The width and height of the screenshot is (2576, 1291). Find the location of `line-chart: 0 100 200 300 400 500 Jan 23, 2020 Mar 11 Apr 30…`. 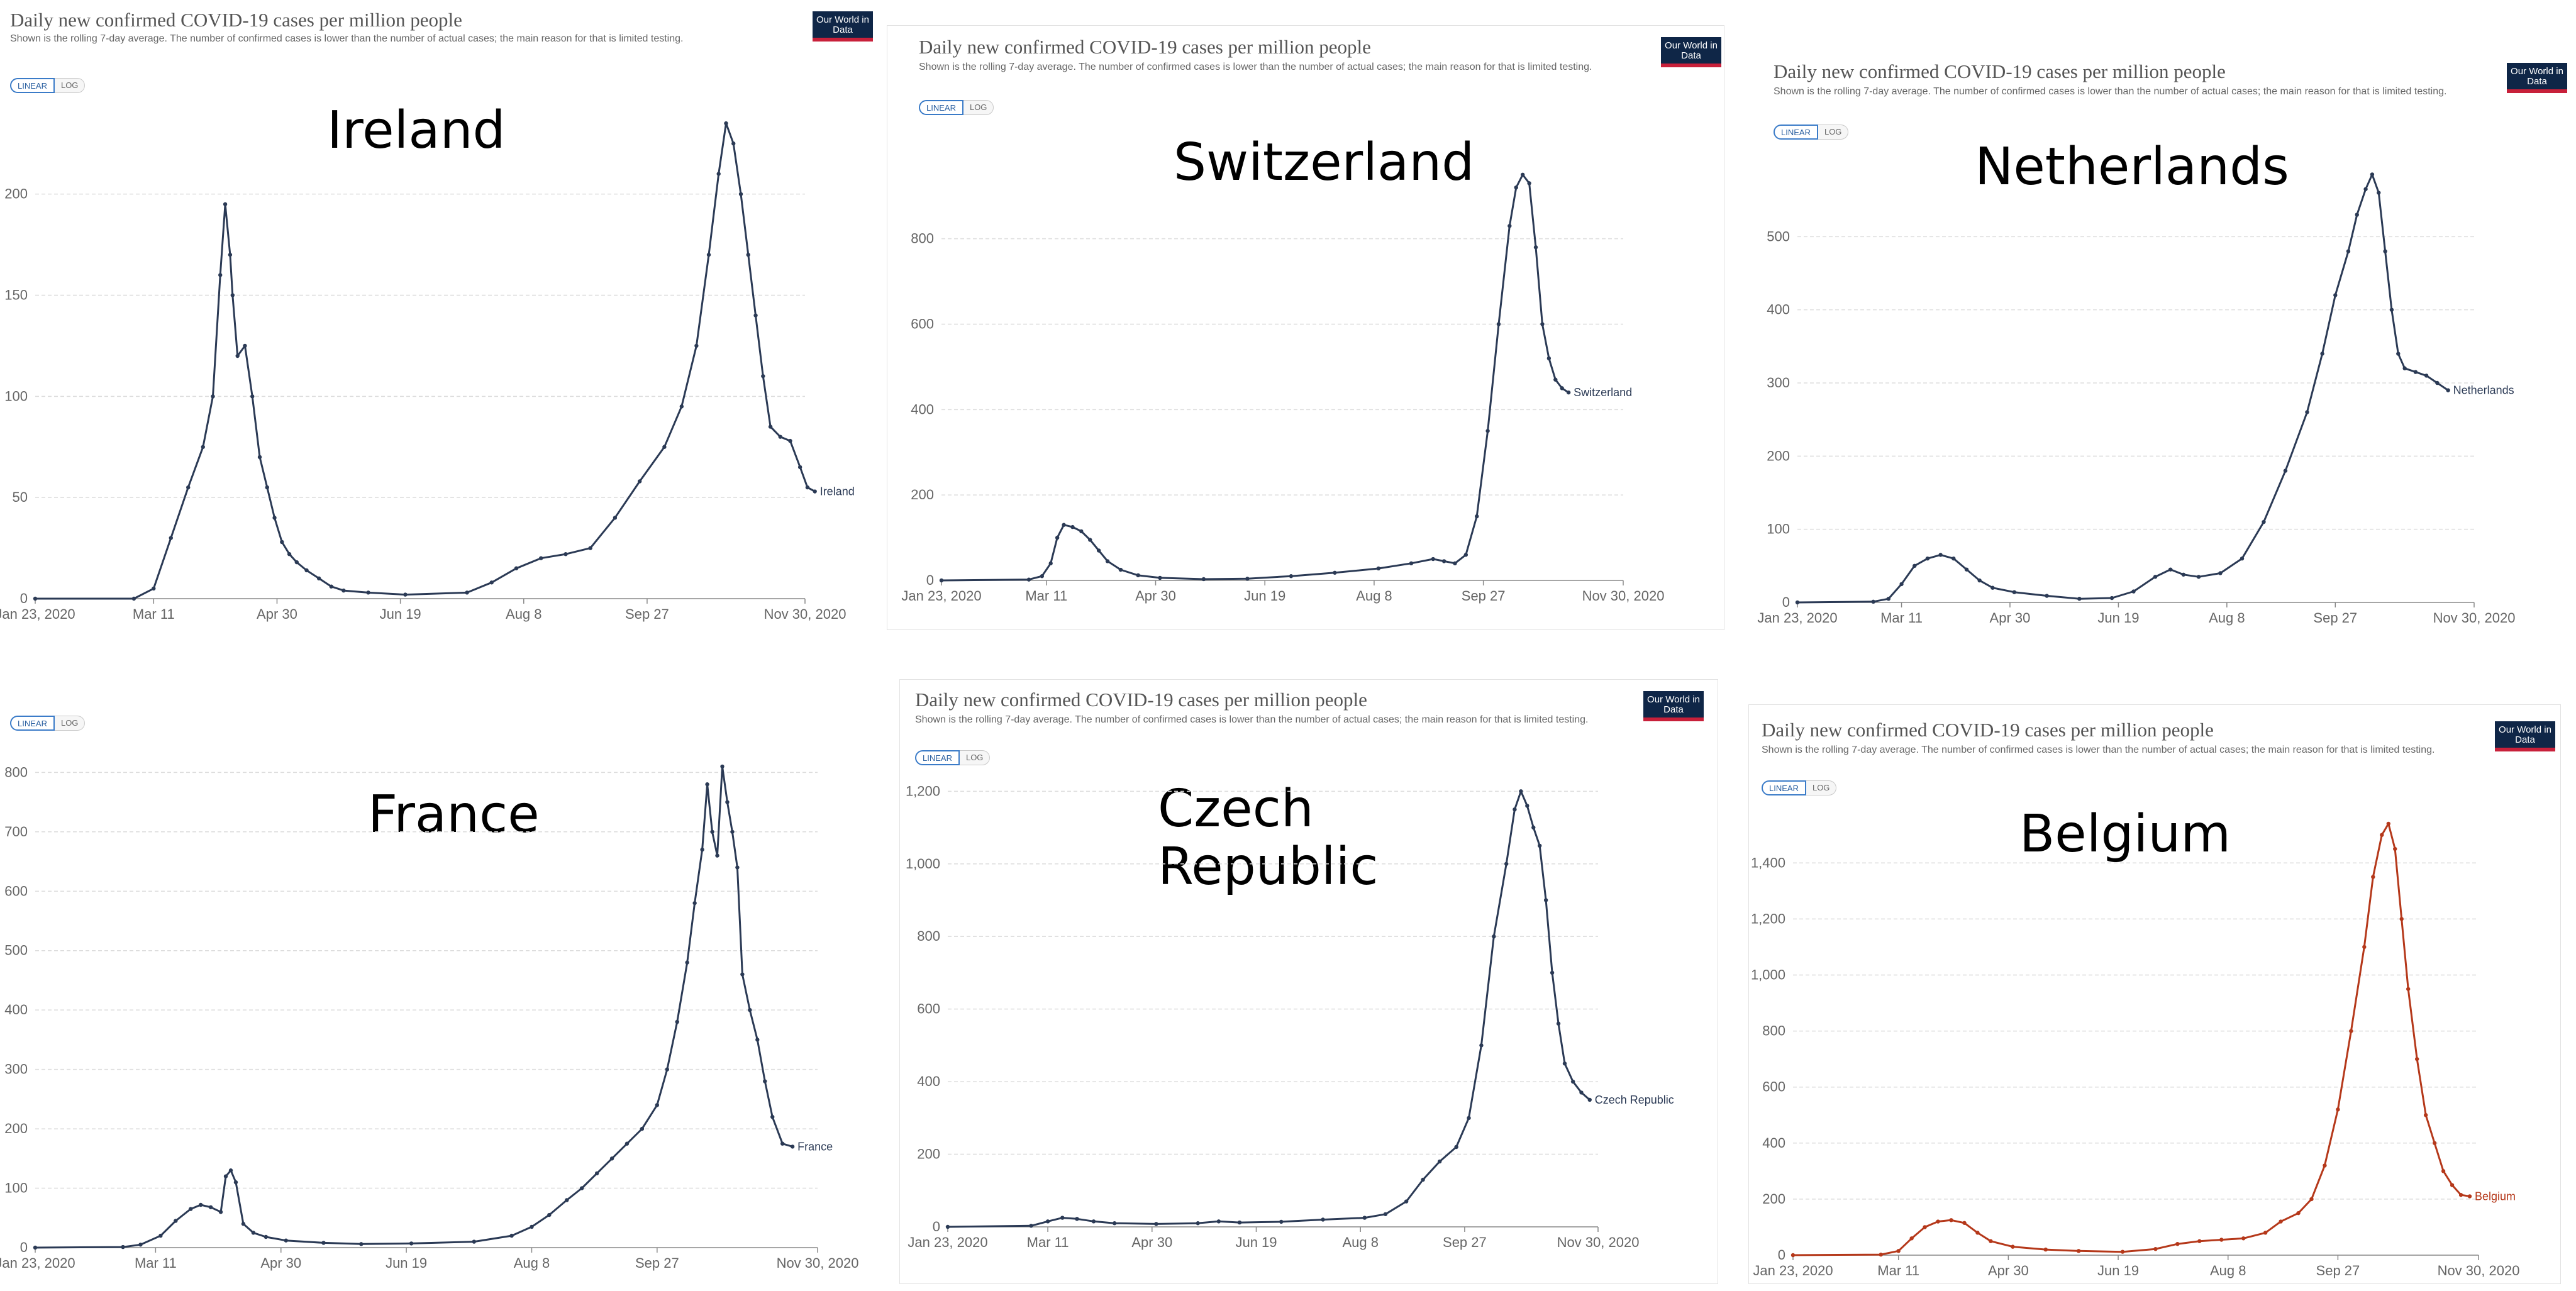

line-chart: 0 100 200 300 400 500 Jan 23, 2020 Mar 11 Apr 30… is located at coordinates (2136, 399).